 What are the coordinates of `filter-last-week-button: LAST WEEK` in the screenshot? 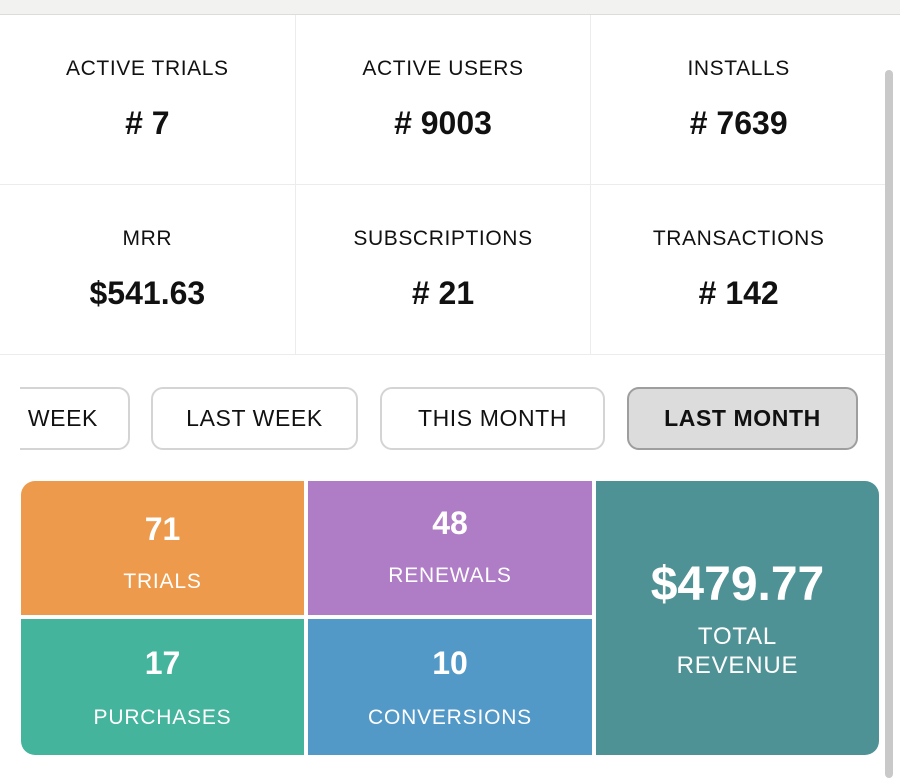 It's located at (254, 418).